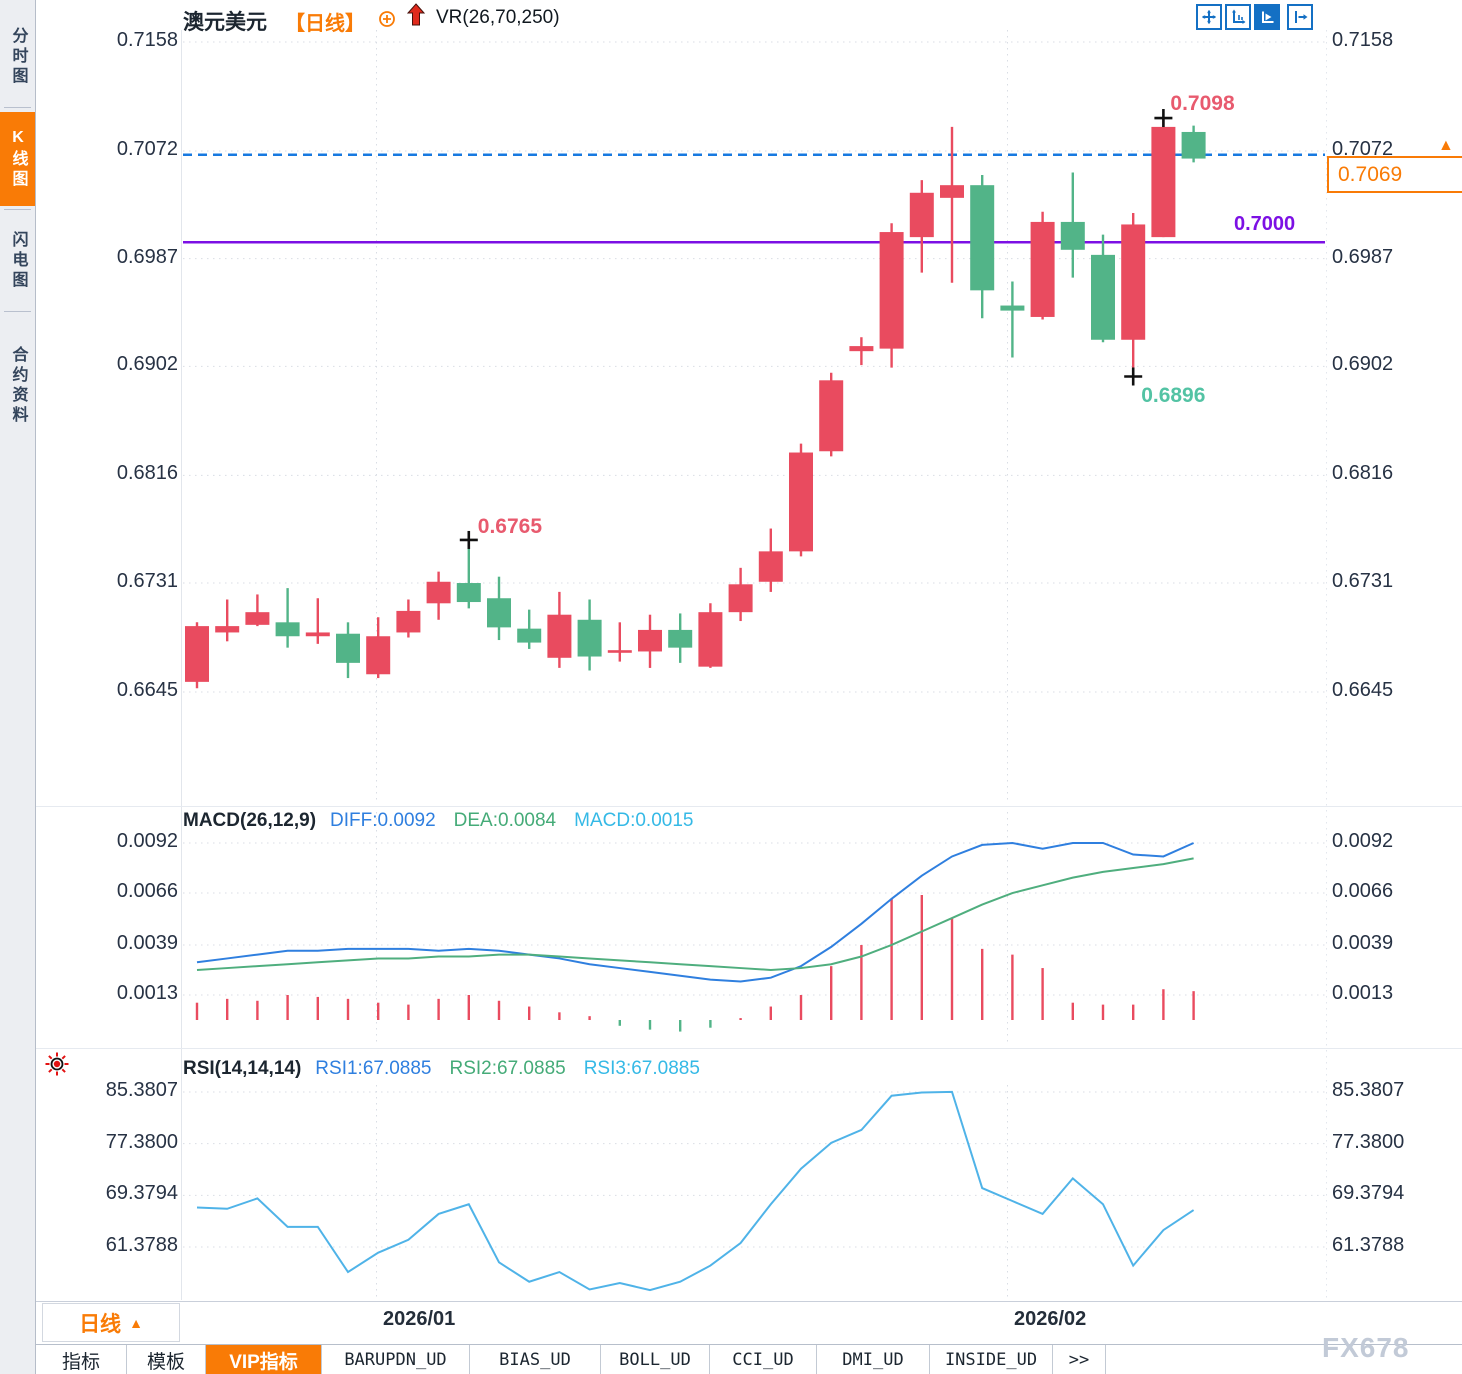 The image size is (1462, 1374). I want to click on axis-range-icon, so click(1239, 16).